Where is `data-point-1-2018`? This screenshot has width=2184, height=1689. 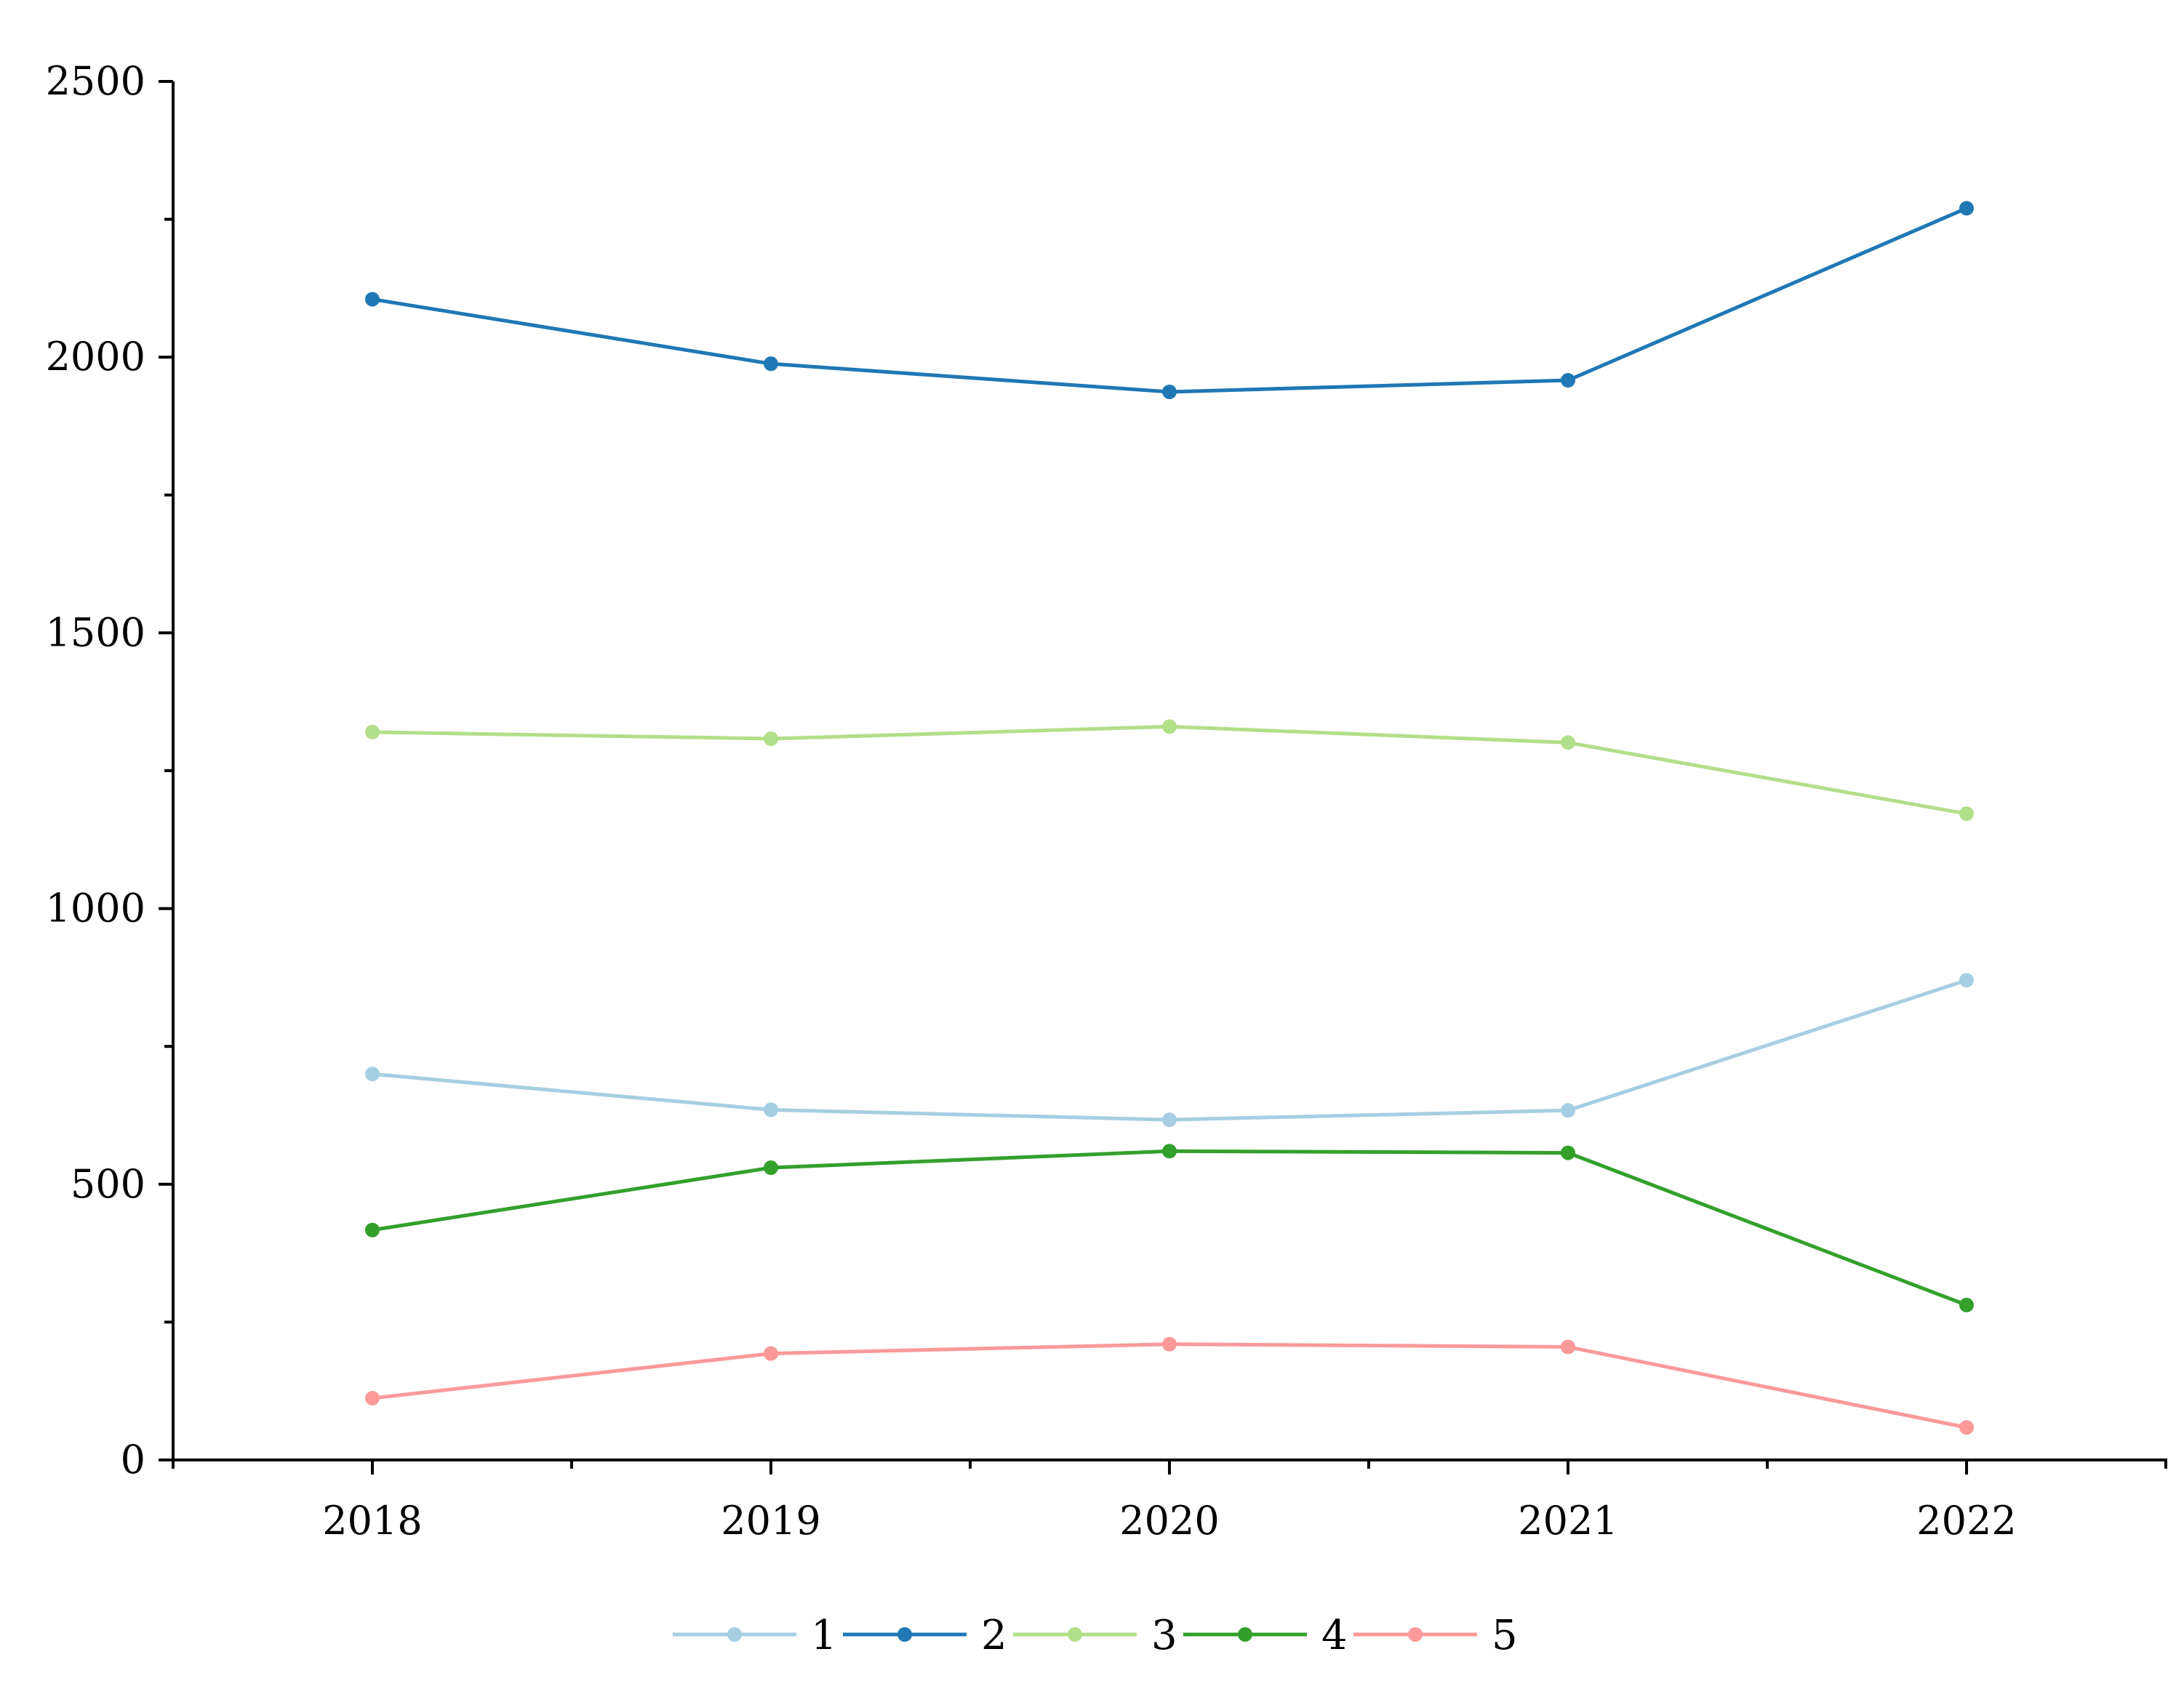 data-point-1-2018 is located at coordinates (372, 1074).